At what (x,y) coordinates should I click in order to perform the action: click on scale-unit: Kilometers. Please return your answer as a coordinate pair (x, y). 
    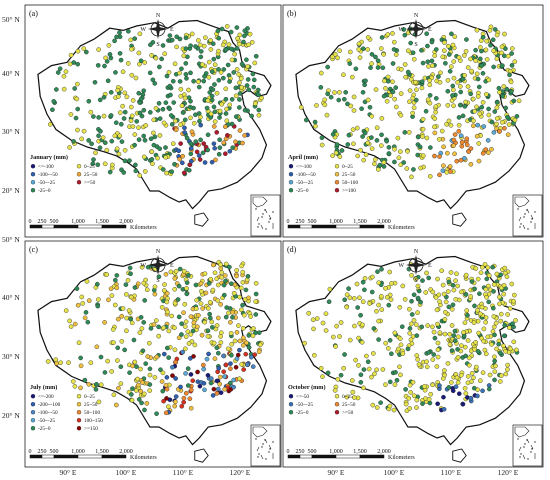
    Looking at the image, I should click on (401, 458).